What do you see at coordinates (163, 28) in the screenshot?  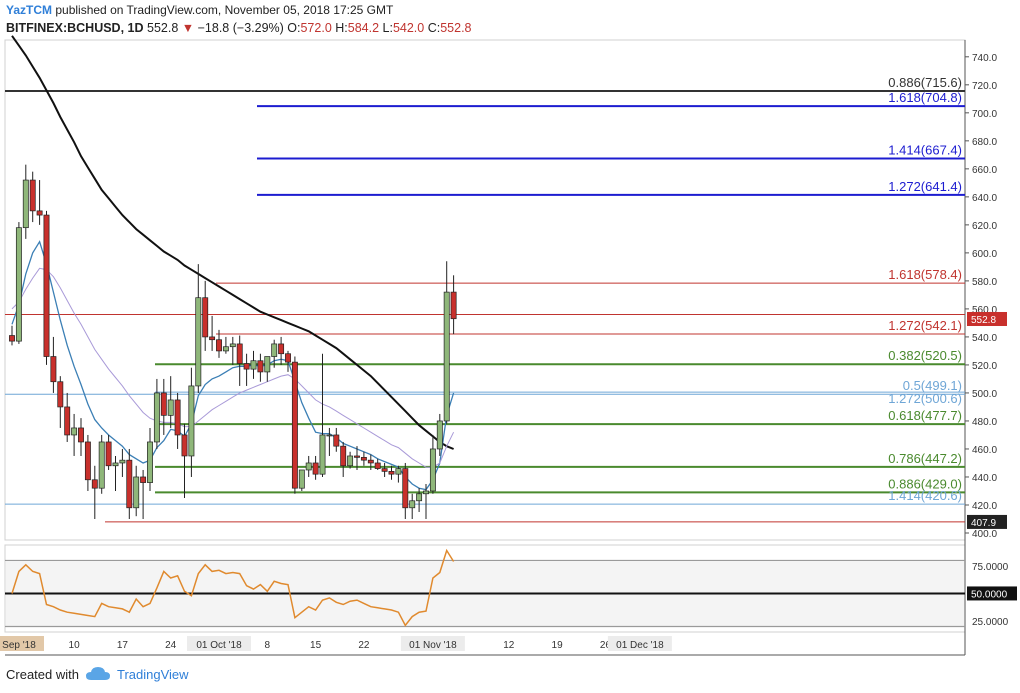 I see `last-price: 552.8` at bounding box center [163, 28].